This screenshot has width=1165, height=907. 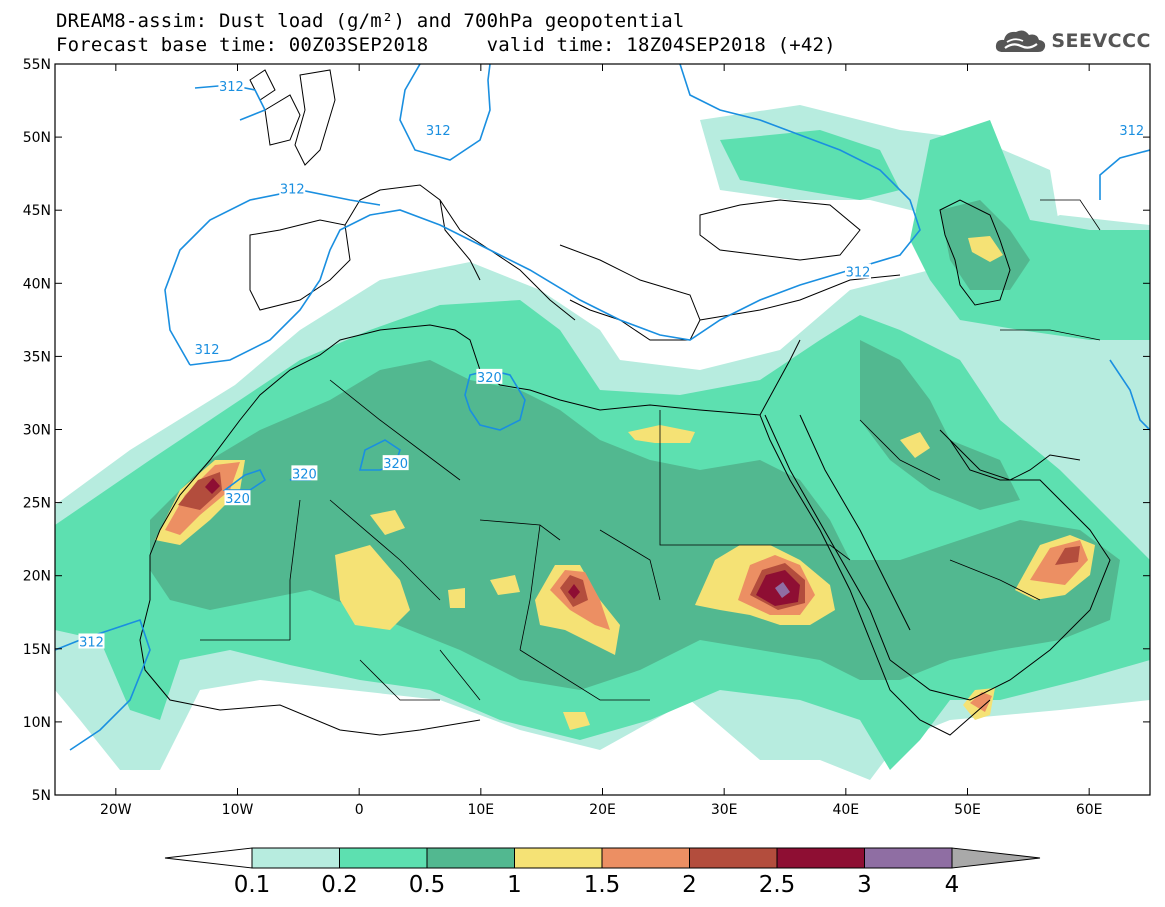 What do you see at coordinates (37, 211) in the screenshot?
I see `y-tick-label: 45N` at bounding box center [37, 211].